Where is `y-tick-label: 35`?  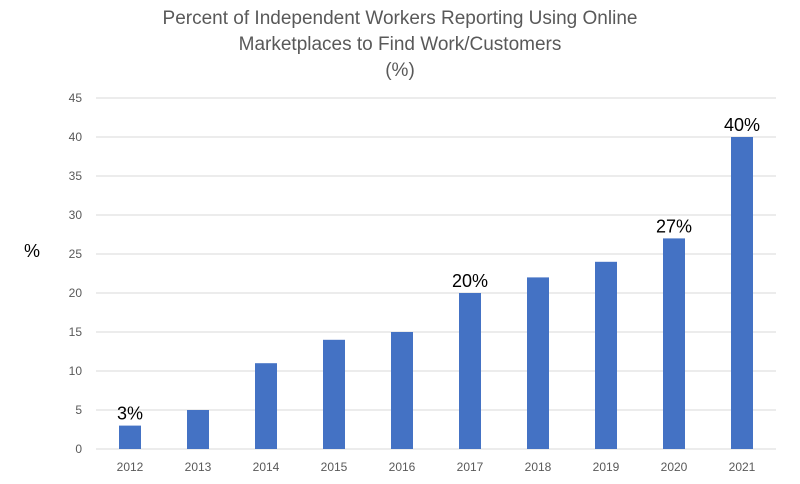 y-tick-label: 35 is located at coordinates (76, 176).